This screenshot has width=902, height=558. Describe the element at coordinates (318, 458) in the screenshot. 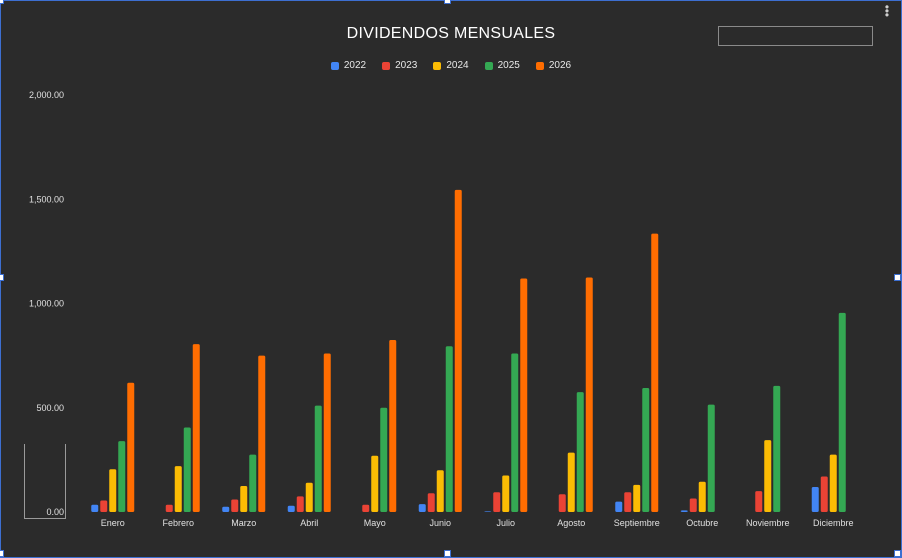

I see `bar-2025-abril` at that location.